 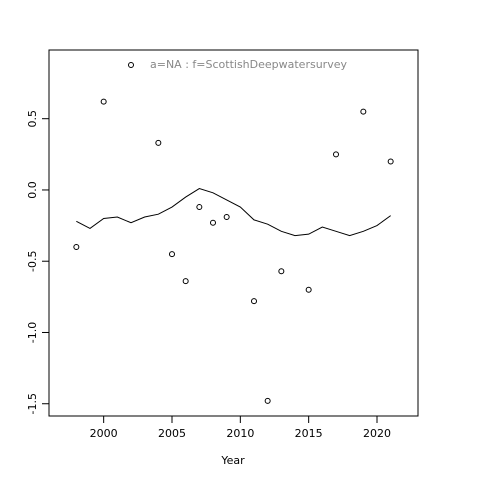 What do you see at coordinates (233, 212) in the screenshot?
I see `trend-line` at bounding box center [233, 212].